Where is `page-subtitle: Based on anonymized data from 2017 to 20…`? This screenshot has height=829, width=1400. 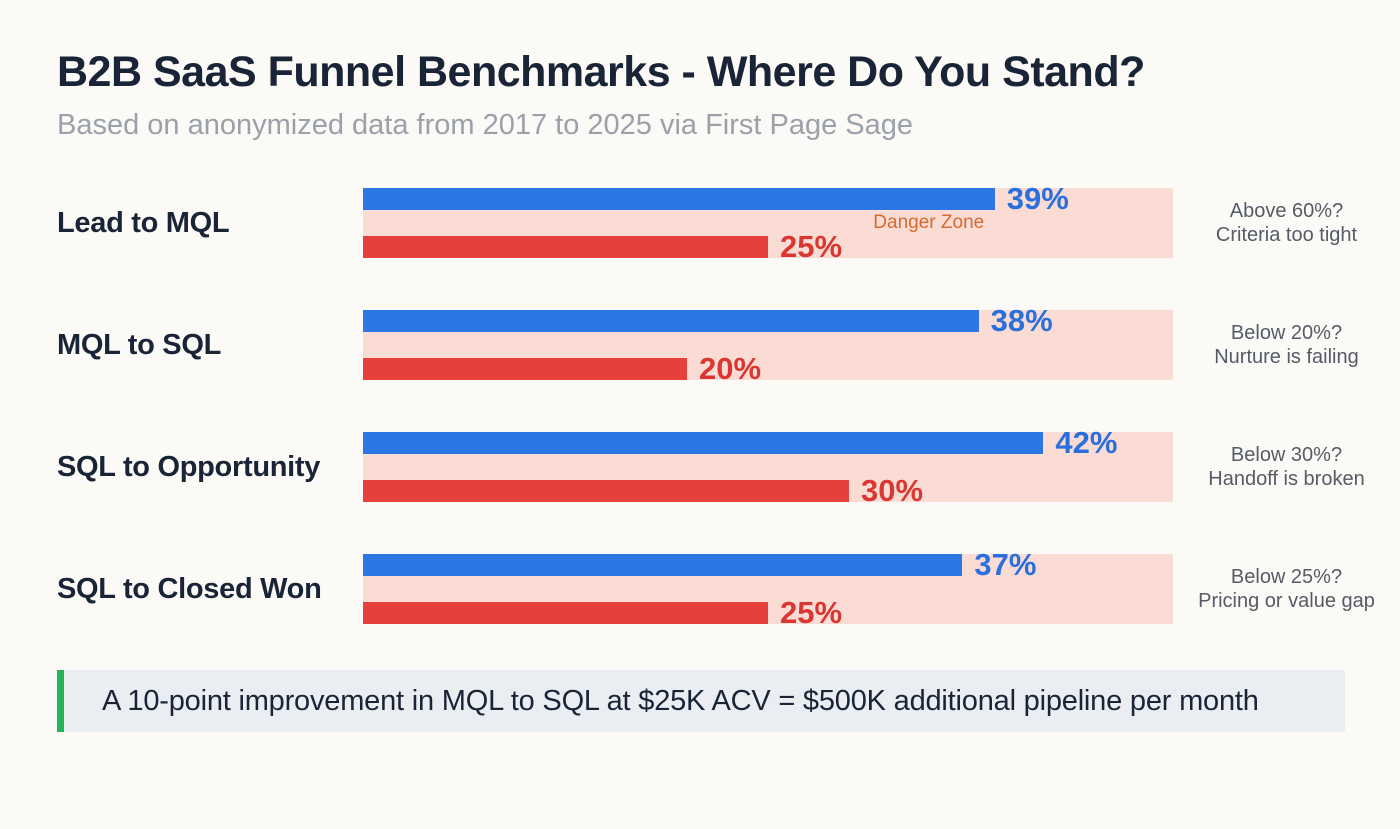 page-subtitle: Based on anonymized data from 2017 to 20… is located at coordinates (485, 125).